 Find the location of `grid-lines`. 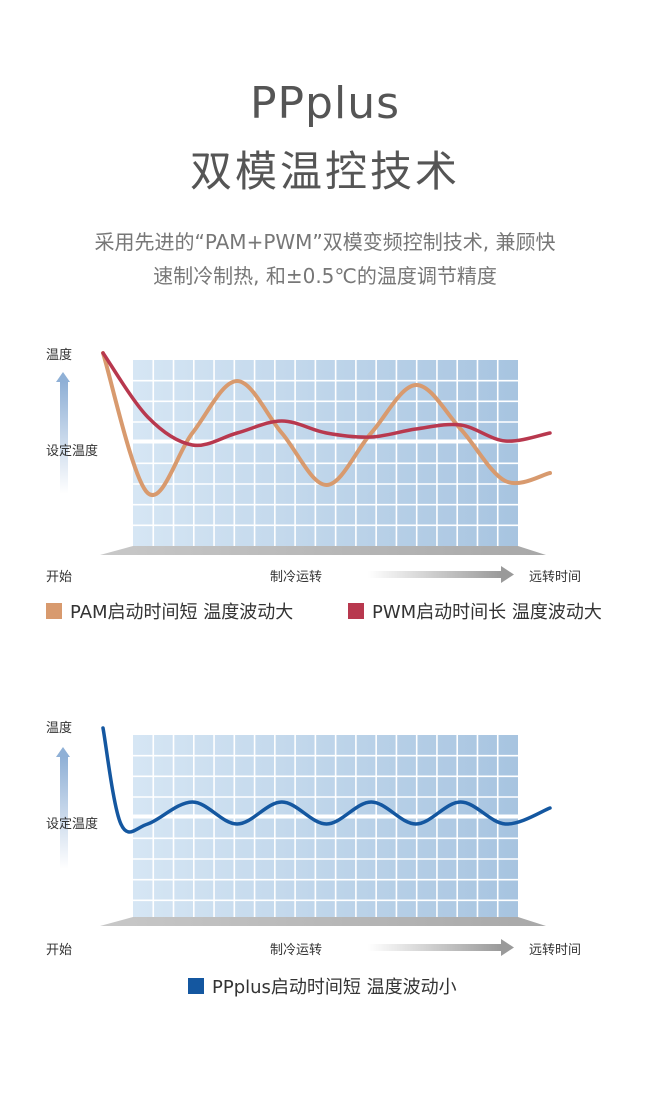

grid-lines is located at coordinates (325, 828).